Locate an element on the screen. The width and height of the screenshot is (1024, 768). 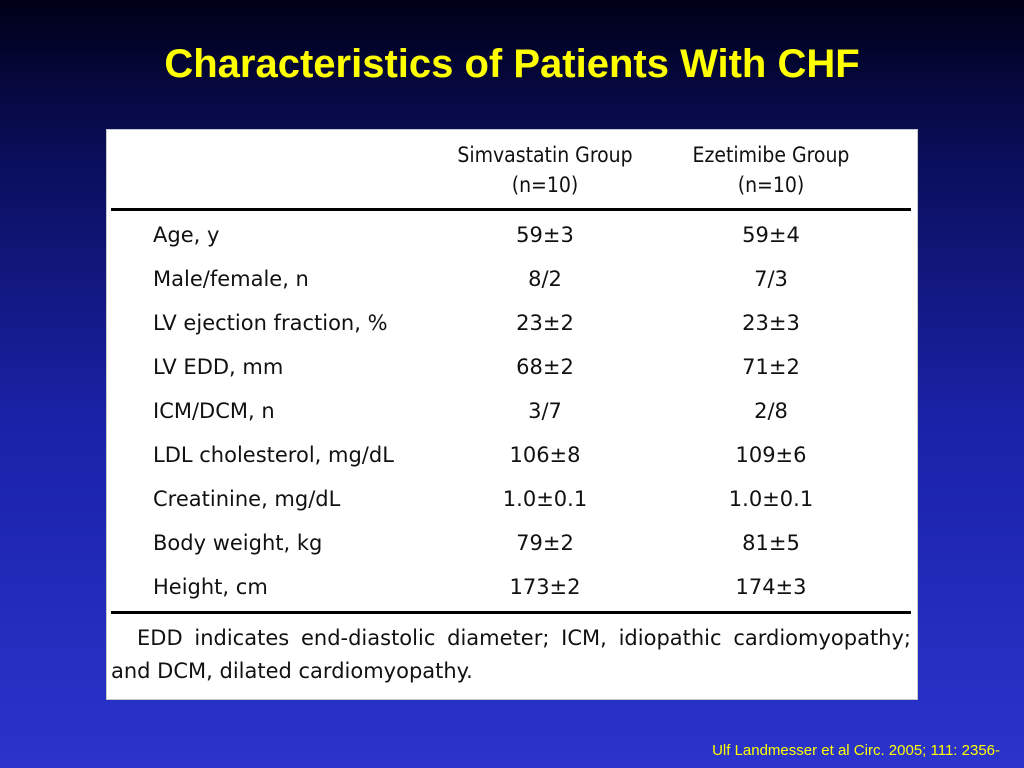
column-header-ezetimibe: Ezetimibe Group (n=10) is located at coordinates (771, 170).